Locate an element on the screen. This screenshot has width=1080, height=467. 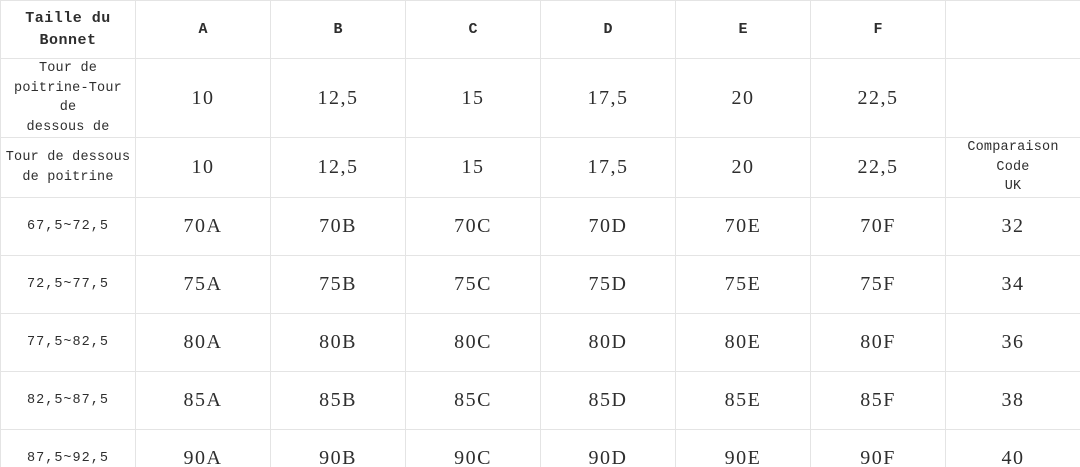
row-label-range-85: 82,5~87,5 is located at coordinates (68, 400).